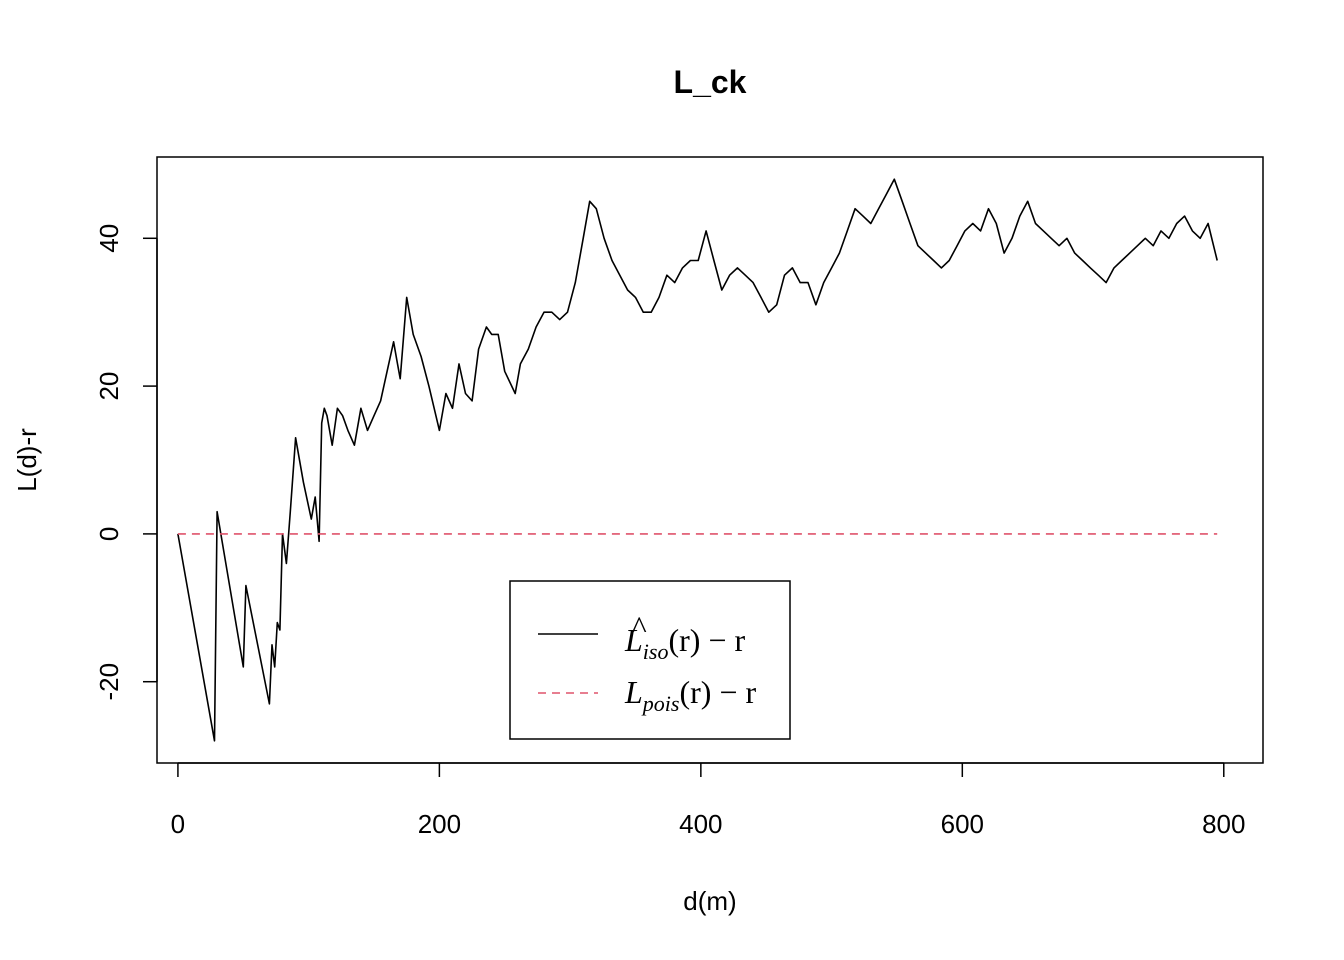 This screenshot has width=1344, height=960. Describe the element at coordinates (660, 703) in the screenshot. I see `legend-pois-sub: pois` at that location.